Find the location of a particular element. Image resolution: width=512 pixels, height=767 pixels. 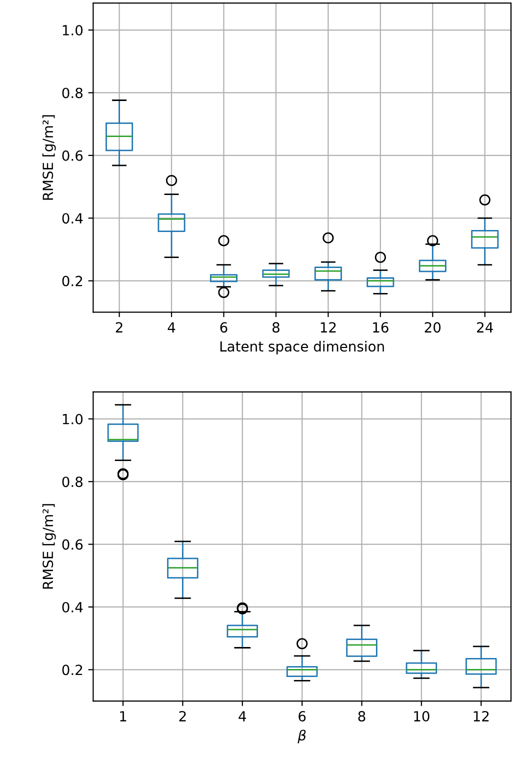

x-tick-label: 16 is located at coordinates (380, 327).